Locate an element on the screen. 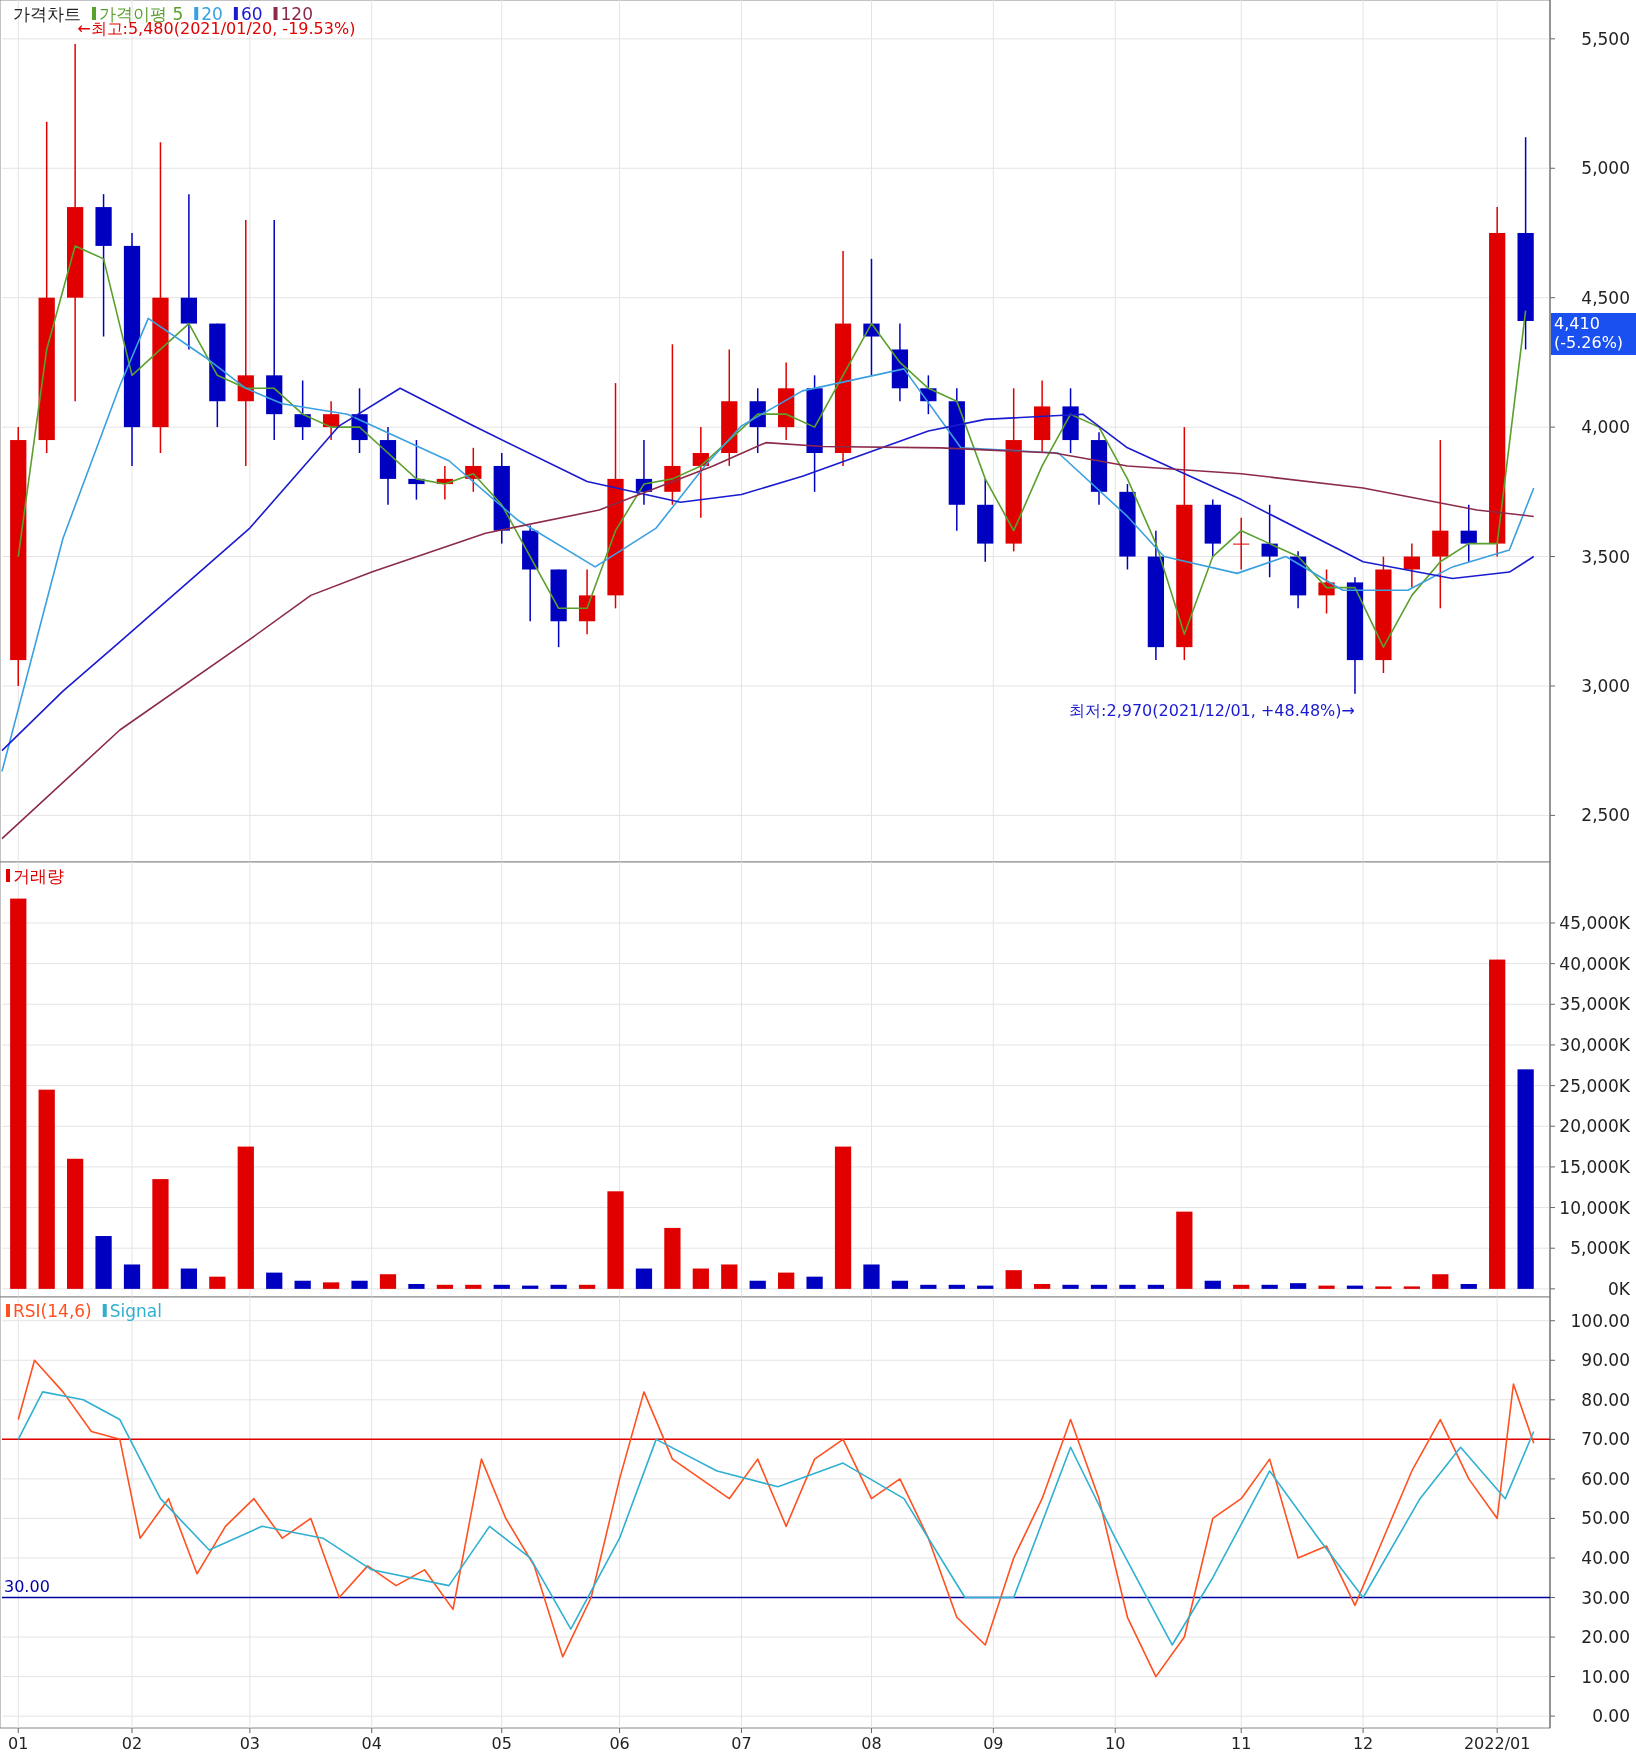 The image size is (1636, 1756). legend-label: 거래량 is located at coordinates (38, 876).